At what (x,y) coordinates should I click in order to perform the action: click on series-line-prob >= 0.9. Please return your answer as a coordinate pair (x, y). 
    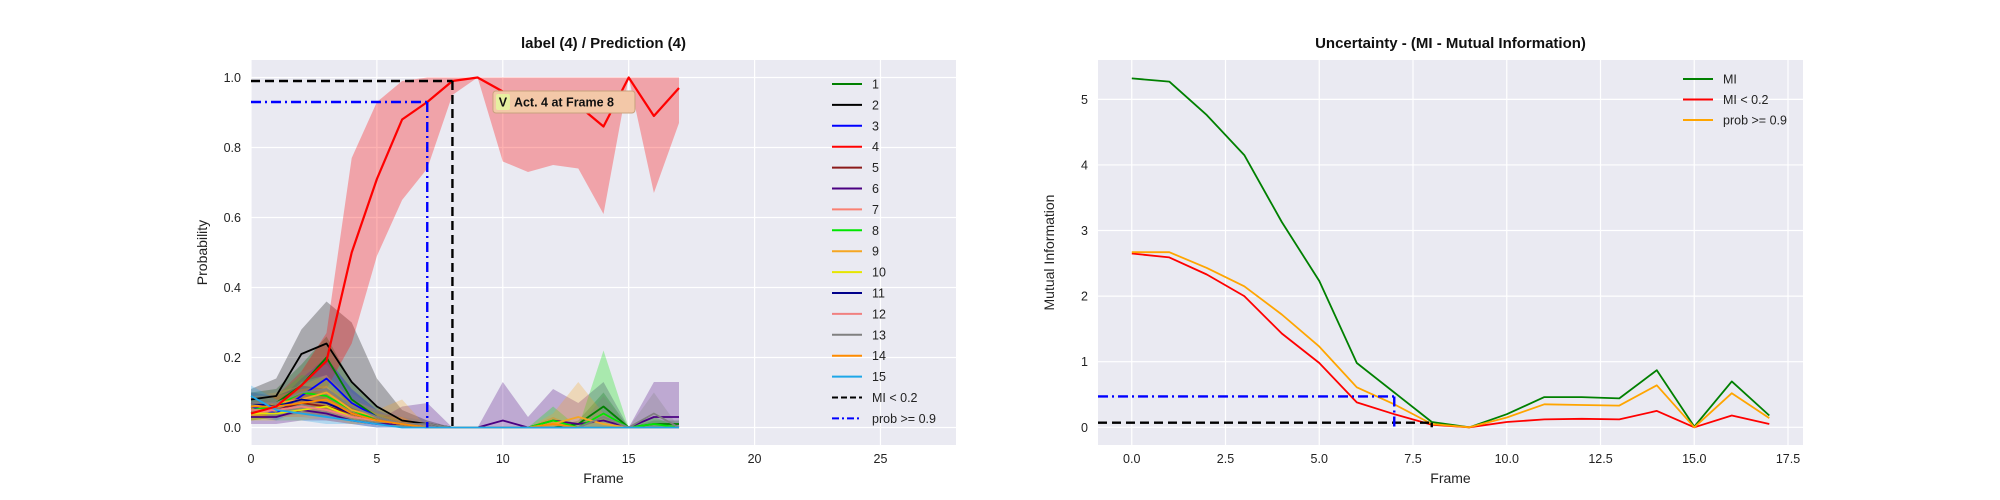
    Looking at the image, I should click on (1450, 340).